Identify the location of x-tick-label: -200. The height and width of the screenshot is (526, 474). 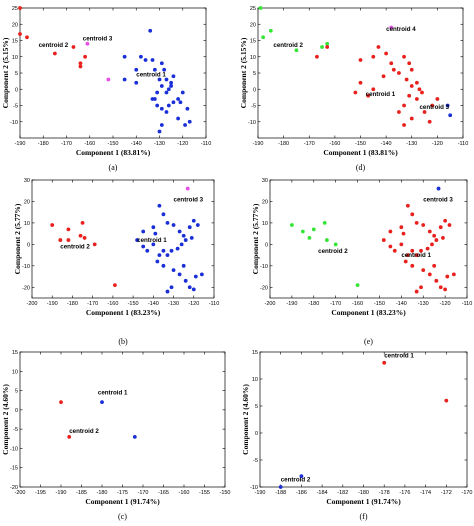
(31, 304).